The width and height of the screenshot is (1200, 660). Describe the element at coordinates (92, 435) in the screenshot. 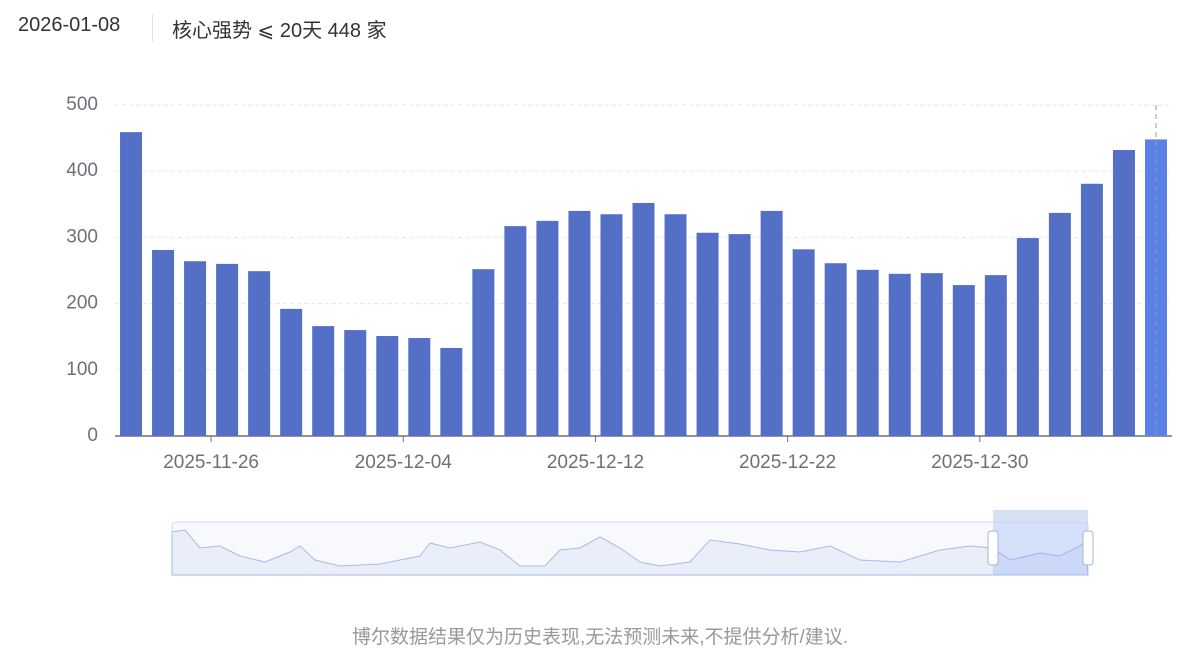

I see `y-tick-label: 0` at that location.